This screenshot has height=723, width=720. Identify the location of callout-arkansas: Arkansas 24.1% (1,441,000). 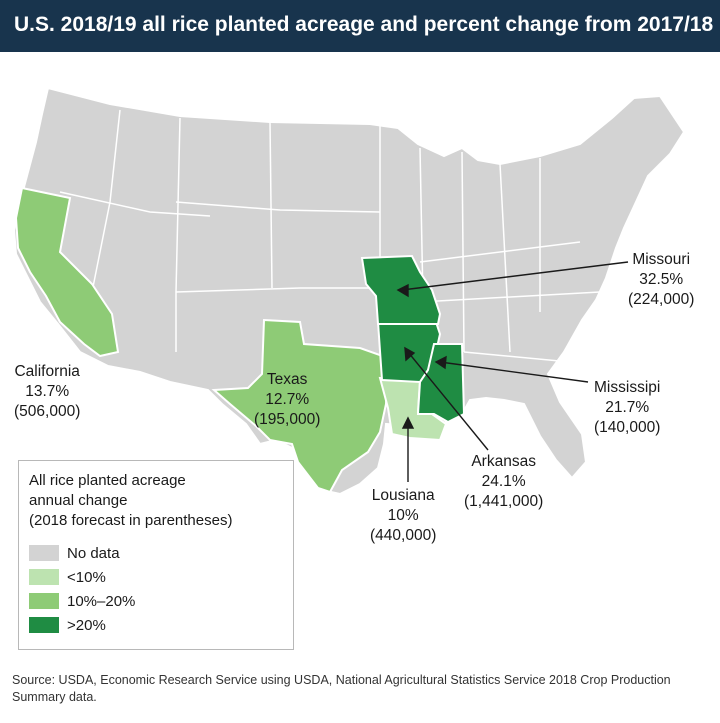
(503, 482).